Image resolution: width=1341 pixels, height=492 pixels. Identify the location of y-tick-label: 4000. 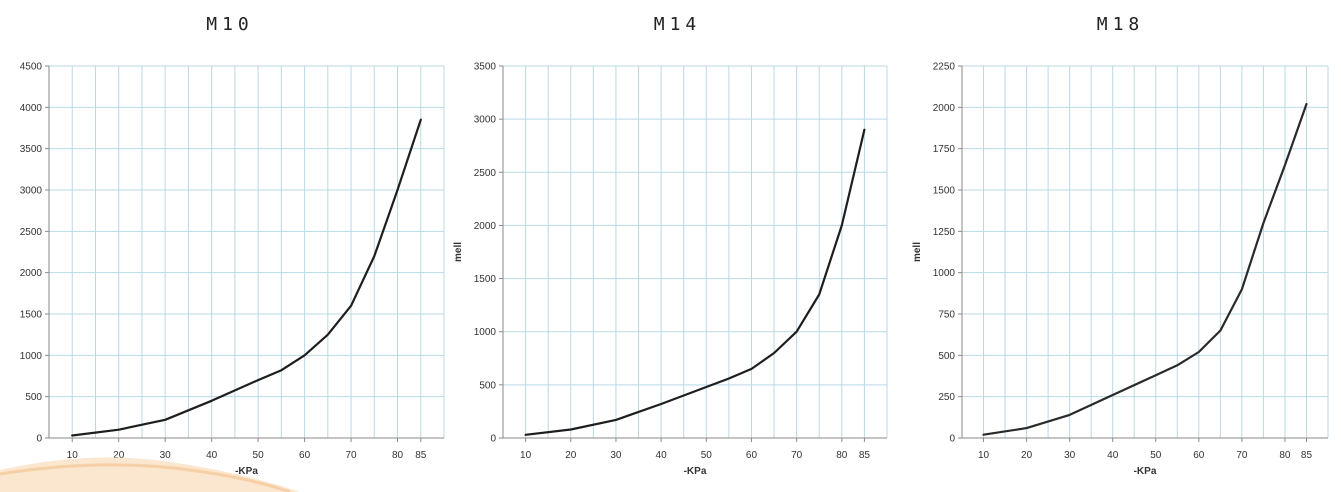
(31, 108).